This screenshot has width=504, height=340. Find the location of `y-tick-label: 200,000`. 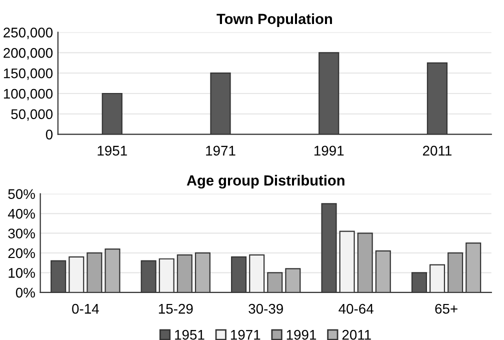

y-tick-label: 200,000 is located at coordinates (28, 54).